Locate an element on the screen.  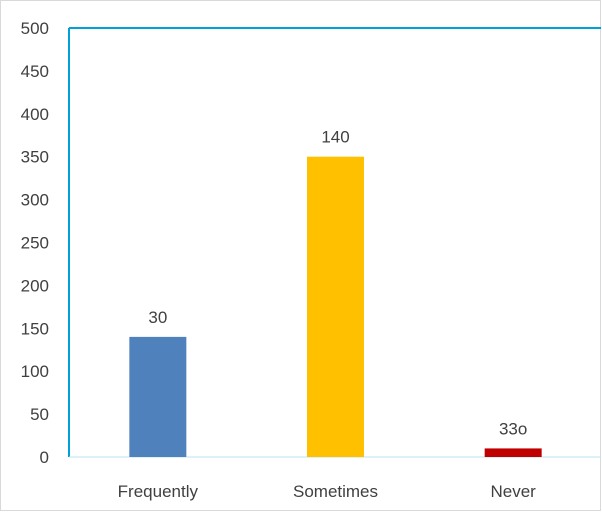
y-tick-label-400: 400 is located at coordinates (35, 114).